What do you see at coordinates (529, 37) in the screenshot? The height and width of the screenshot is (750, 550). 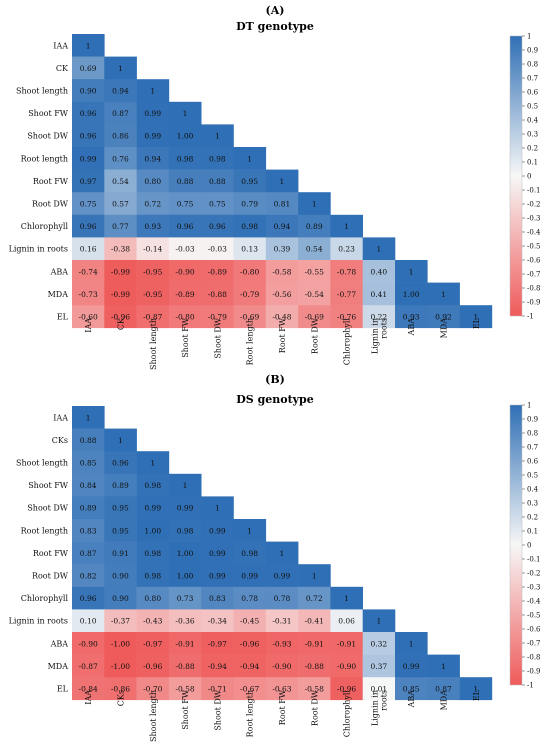 I see `colorbar-tick-label: 1` at bounding box center [529, 37].